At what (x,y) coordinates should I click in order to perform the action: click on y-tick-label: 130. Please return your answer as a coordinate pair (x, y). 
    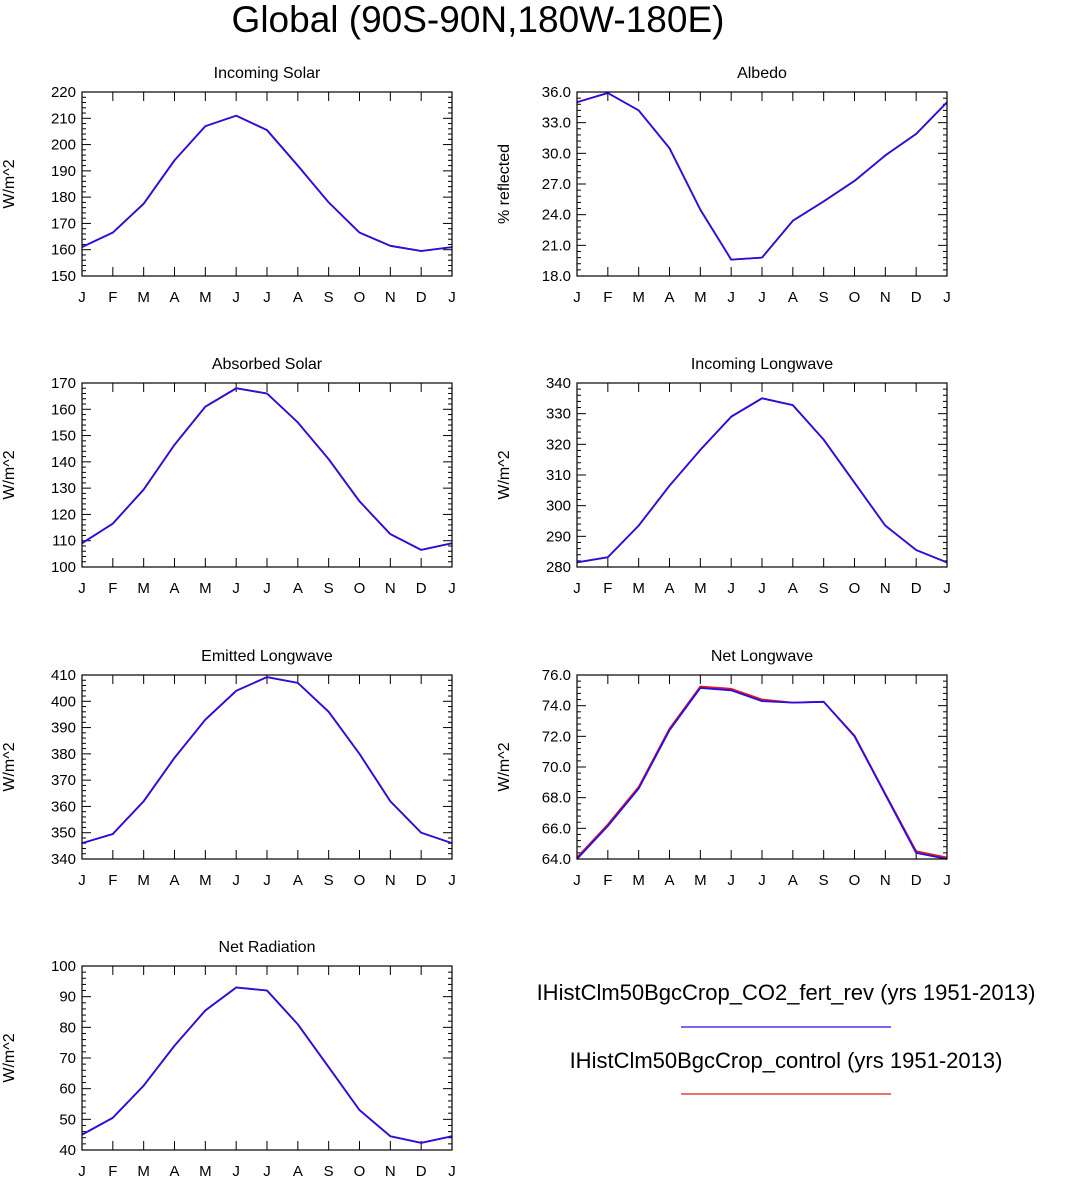
    Looking at the image, I should click on (63, 488).